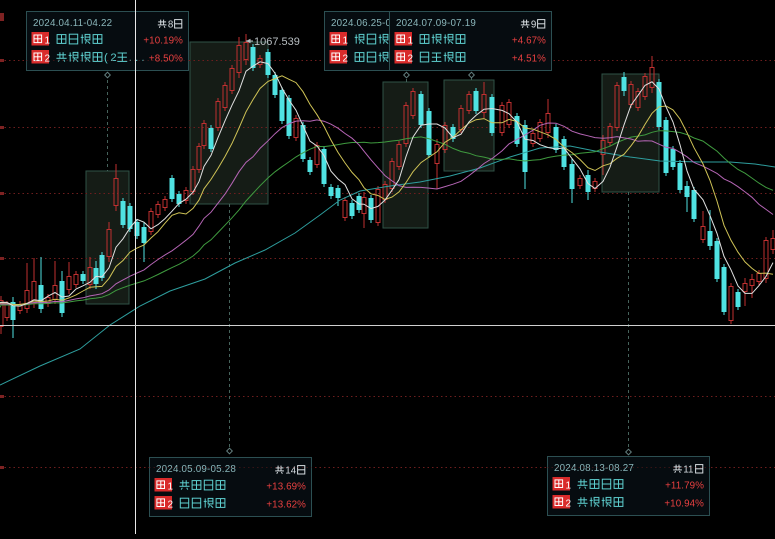  I want to click on svg-text: 11, so click(688, 470).